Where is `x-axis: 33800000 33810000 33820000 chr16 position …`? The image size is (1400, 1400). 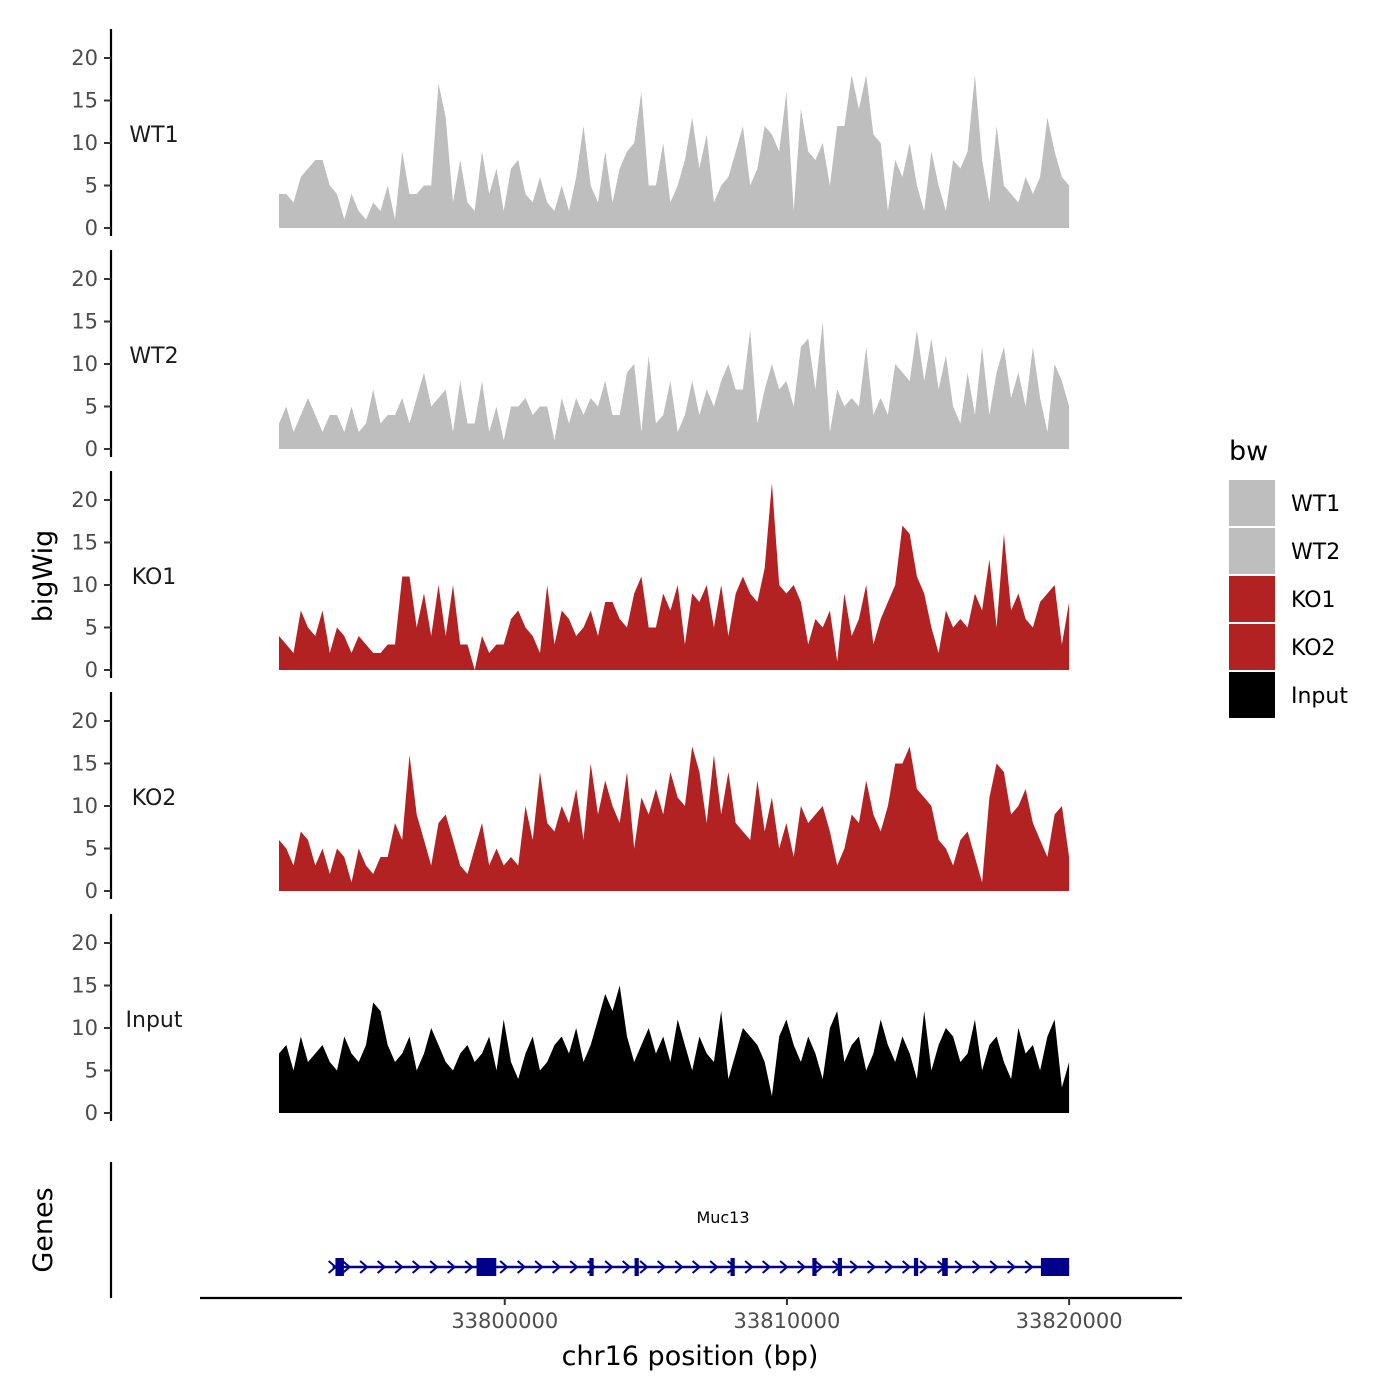
x-axis: 33800000 33810000 33820000 chr16 position … is located at coordinates (691, 1334).